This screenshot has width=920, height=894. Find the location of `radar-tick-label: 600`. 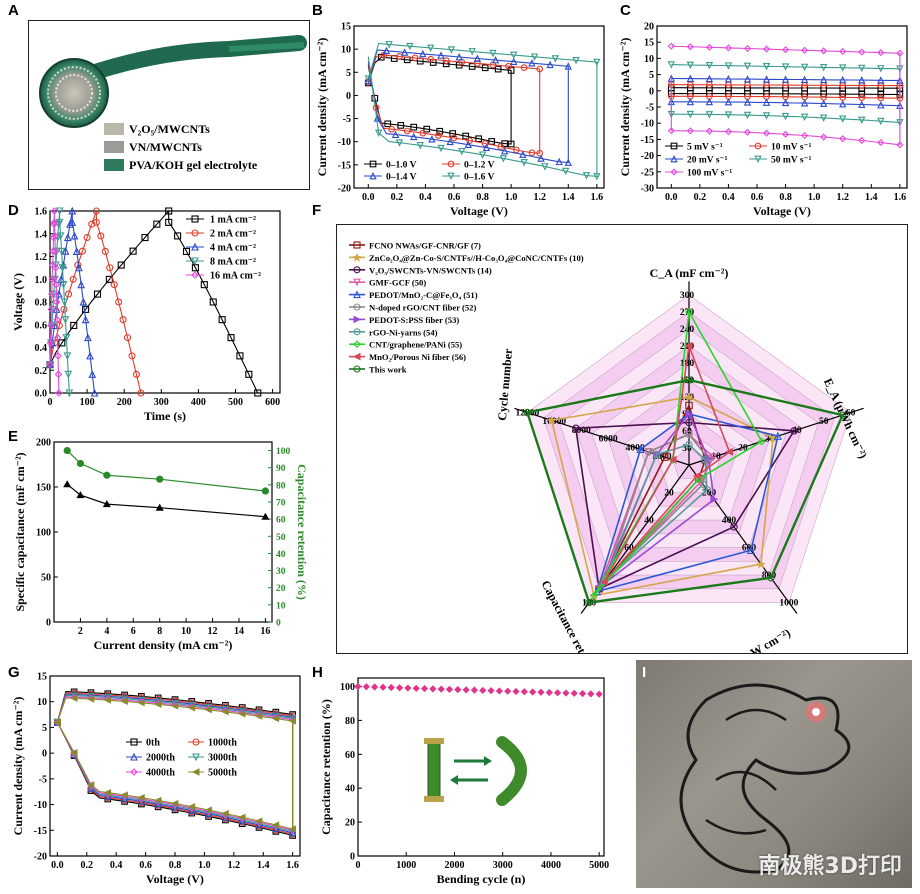

radar-tick-label: 600 is located at coordinates (749, 549).